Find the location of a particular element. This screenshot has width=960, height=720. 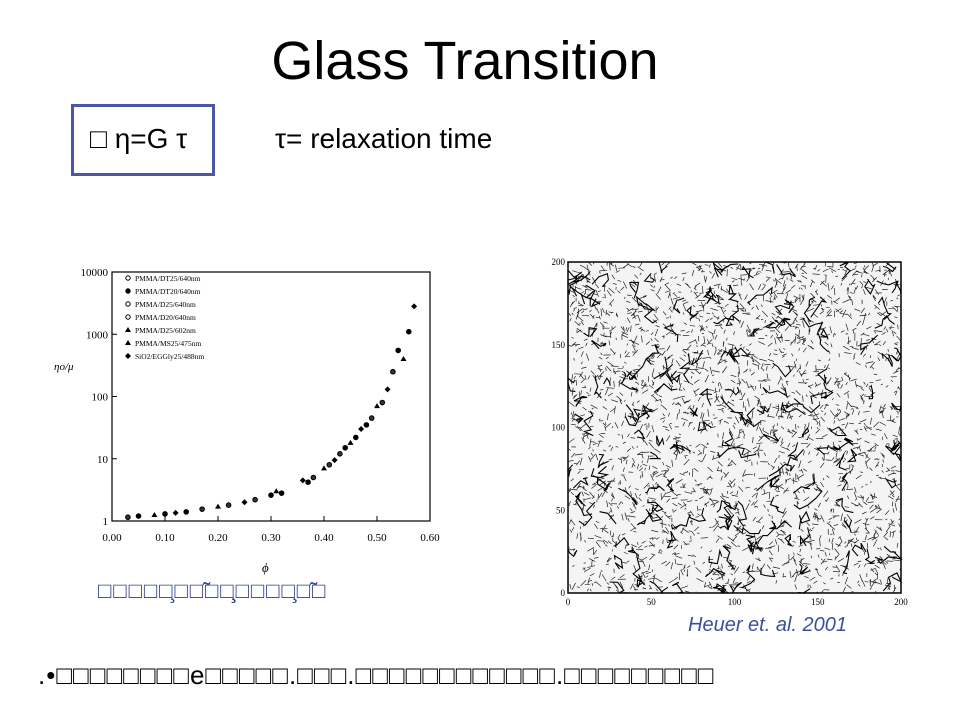

chart-x-tick-label: 0.20 is located at coordinates (218, 538).